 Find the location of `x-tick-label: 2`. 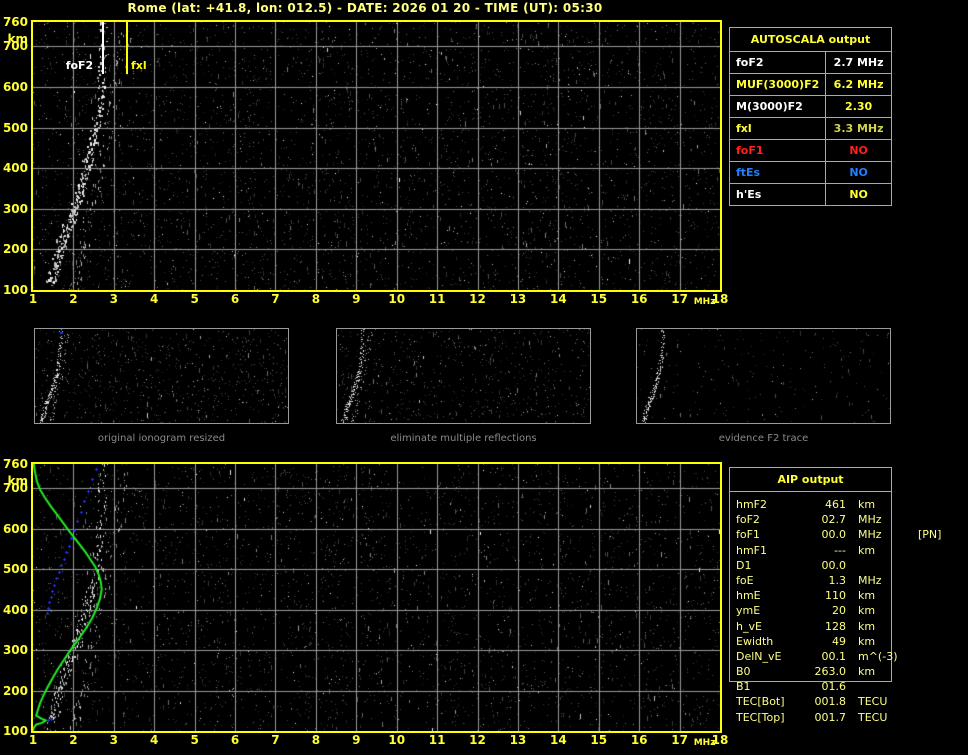

x-tick-label: 2 is located at coordinates (73, 740).